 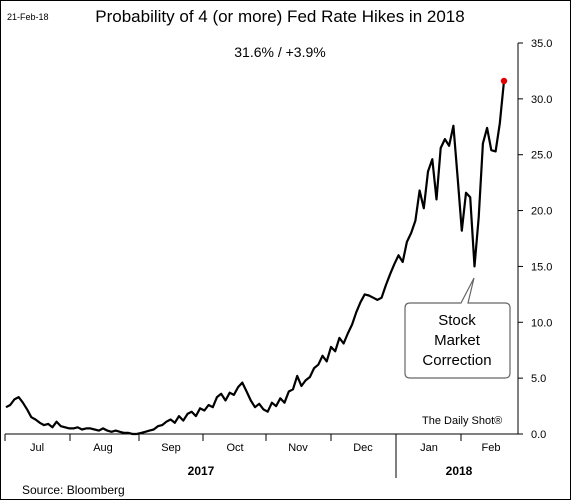 What do you see at coordinates (457, 320) in the screenshot?
I see `annotation-text: Stock` at bounding box center [457, 320].